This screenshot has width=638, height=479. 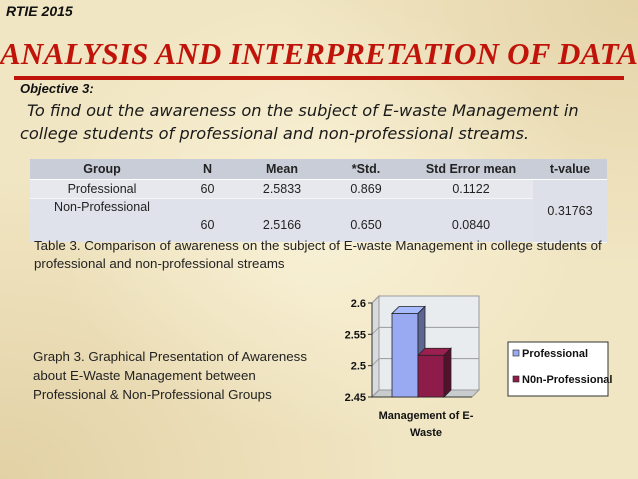 What do you see at coordinates (39, 11) in the screenshot?
I see `conference-label: RTIE 2015` at bounding box center [39, 11].